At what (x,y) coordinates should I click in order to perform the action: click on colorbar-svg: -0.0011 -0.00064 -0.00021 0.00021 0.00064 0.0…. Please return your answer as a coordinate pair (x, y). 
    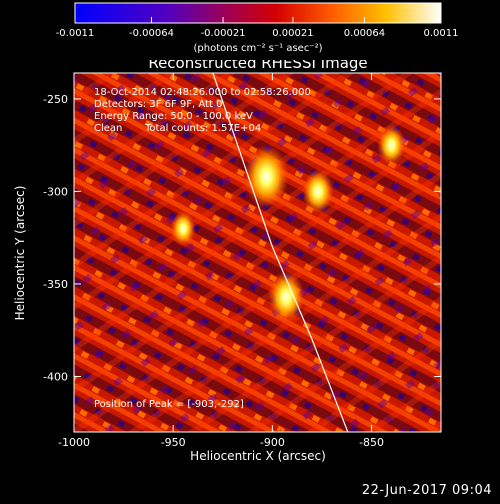
    Looking at the image, I should click on (257, 28).